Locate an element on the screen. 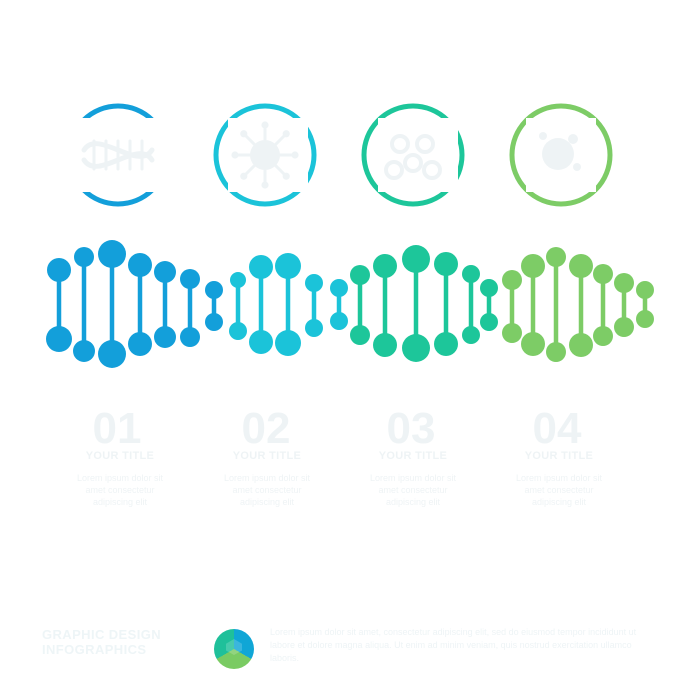  footer-brand: GRAPHIC DESIGN INFOGRAPHICS is located at coordinates (102, 642).